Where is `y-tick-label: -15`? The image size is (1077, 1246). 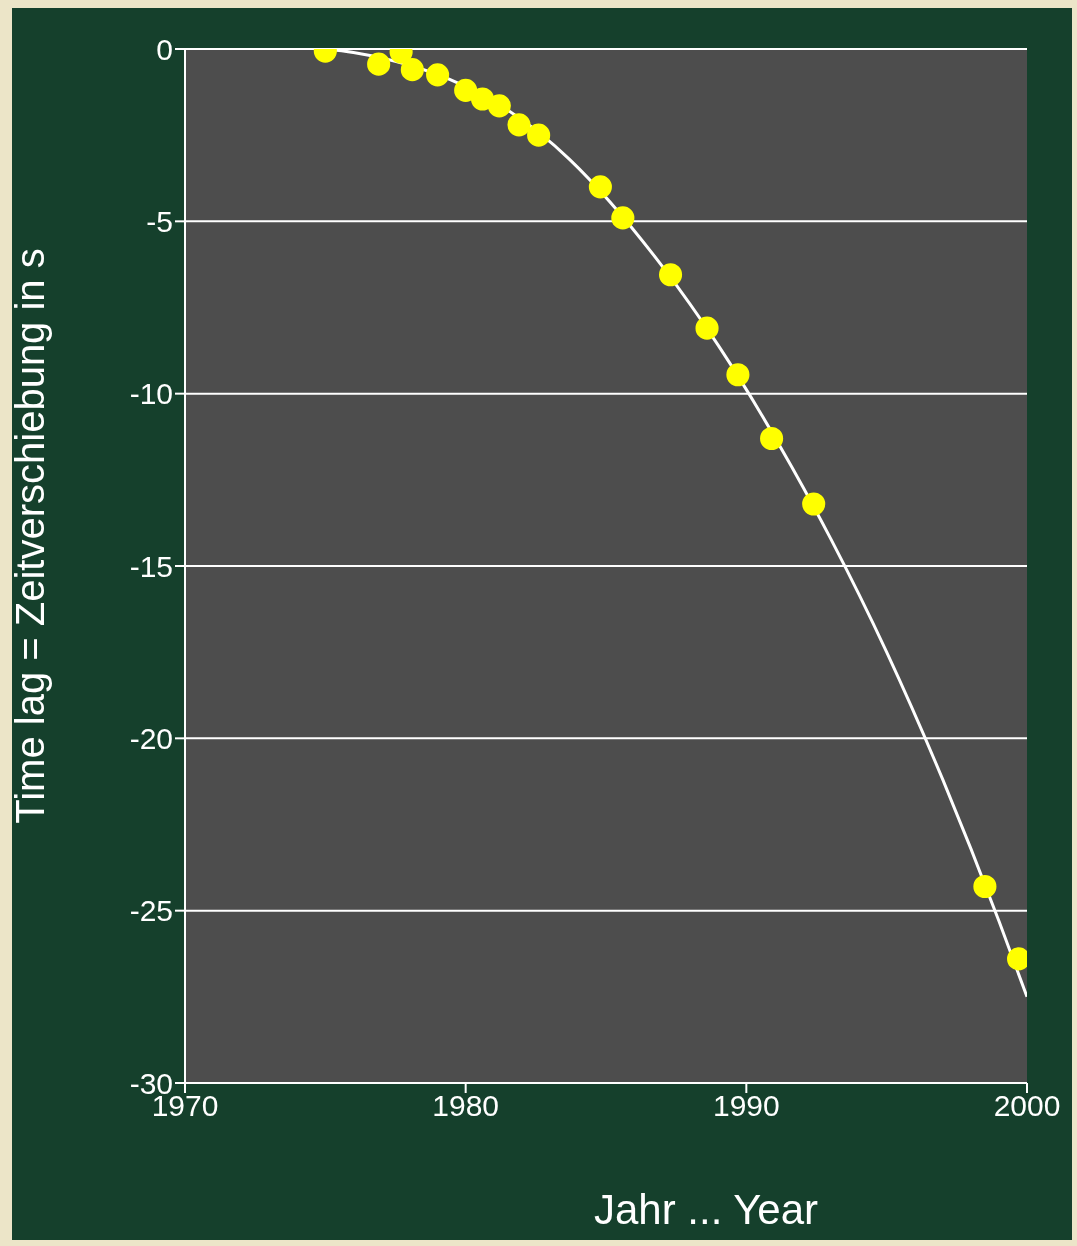
y-tick-label: -15 is located at coordinates (151, 566).